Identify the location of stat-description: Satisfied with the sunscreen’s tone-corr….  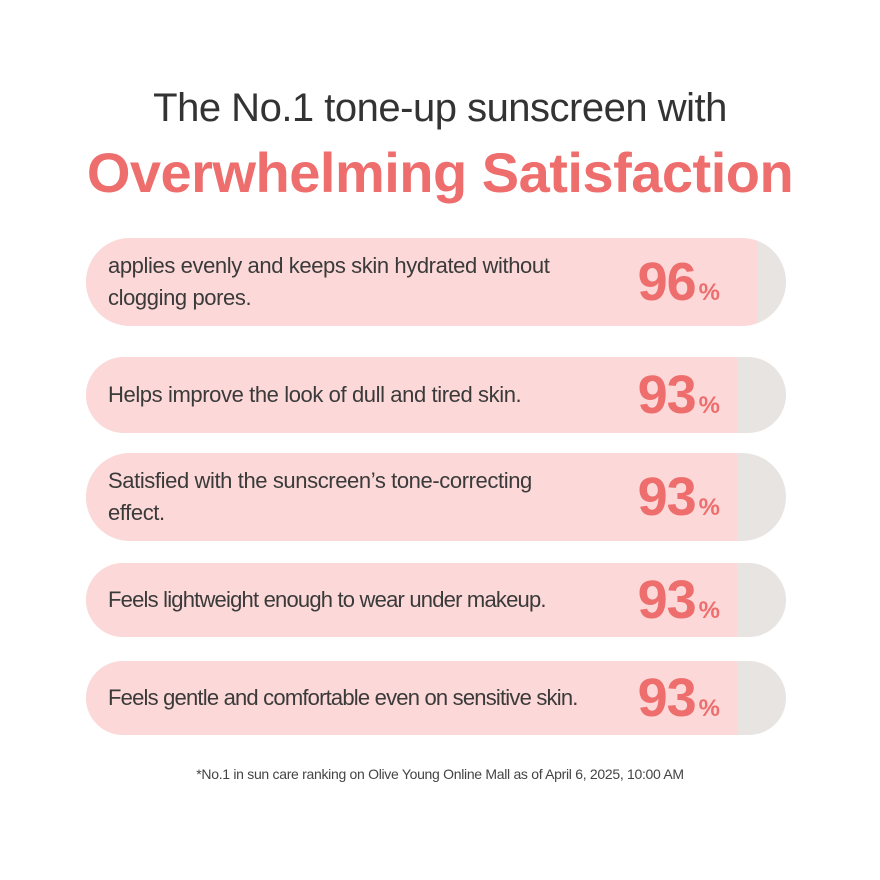
(320, 496).